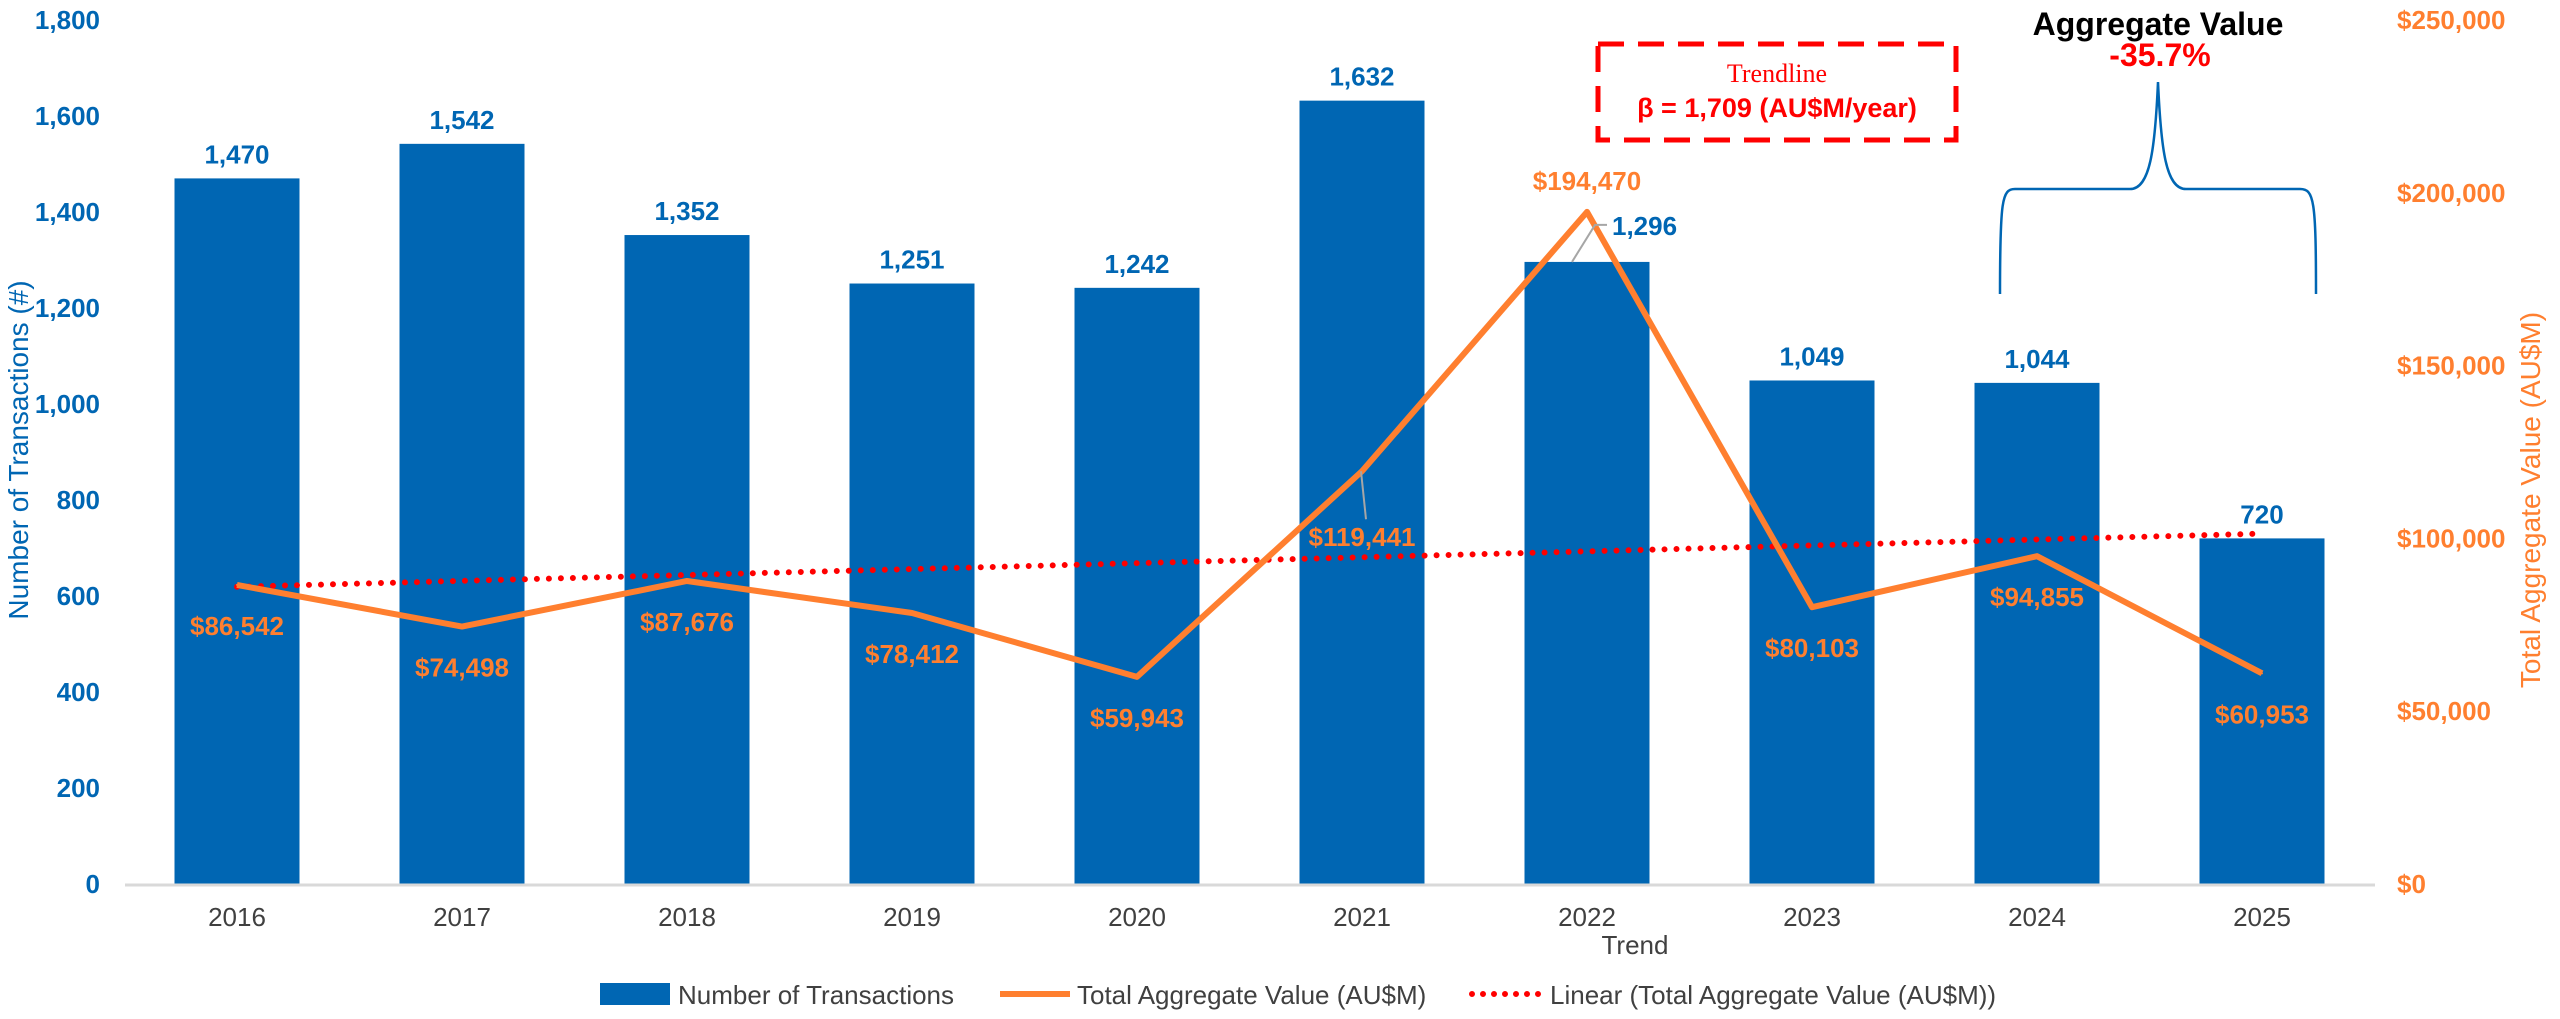  Describe the element at coordinates (93, 884) in the screenshot. I see `y-tick-label: 0` at that location.